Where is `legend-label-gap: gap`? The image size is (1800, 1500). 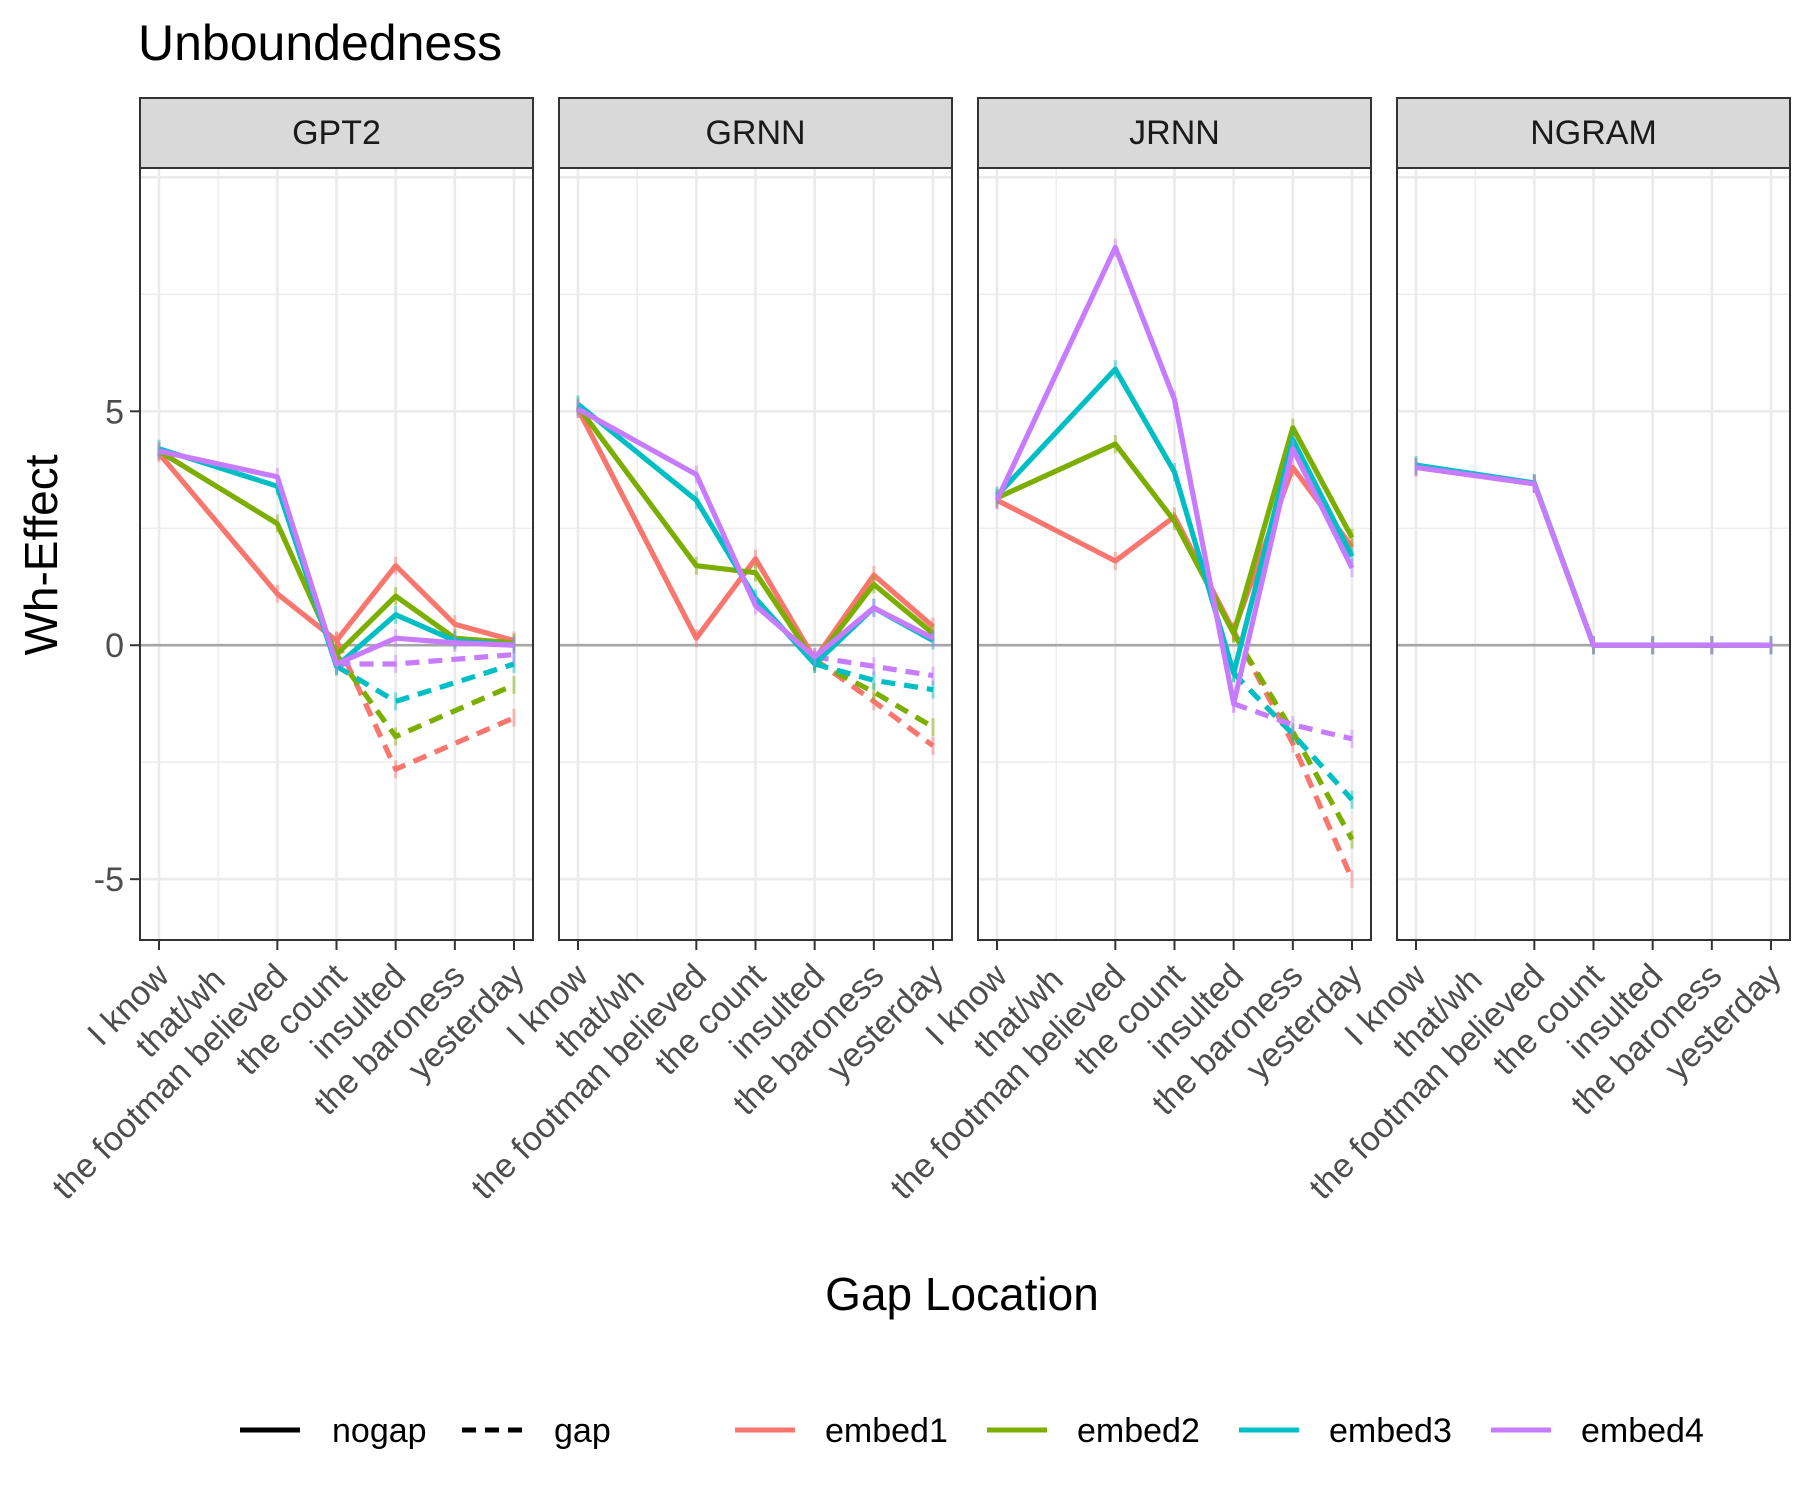
legend-label-gap: gap is located at coordinates (582, 1431).